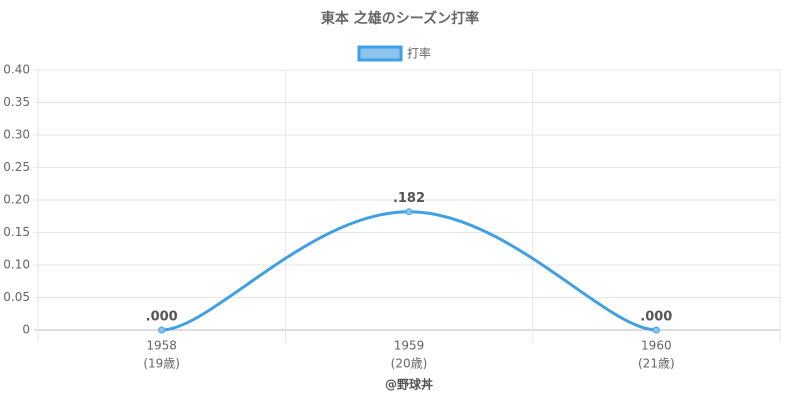  Describe the element at coordinates (26, 330) in the screenshot. I see `y-tick-label: 0` at that location.